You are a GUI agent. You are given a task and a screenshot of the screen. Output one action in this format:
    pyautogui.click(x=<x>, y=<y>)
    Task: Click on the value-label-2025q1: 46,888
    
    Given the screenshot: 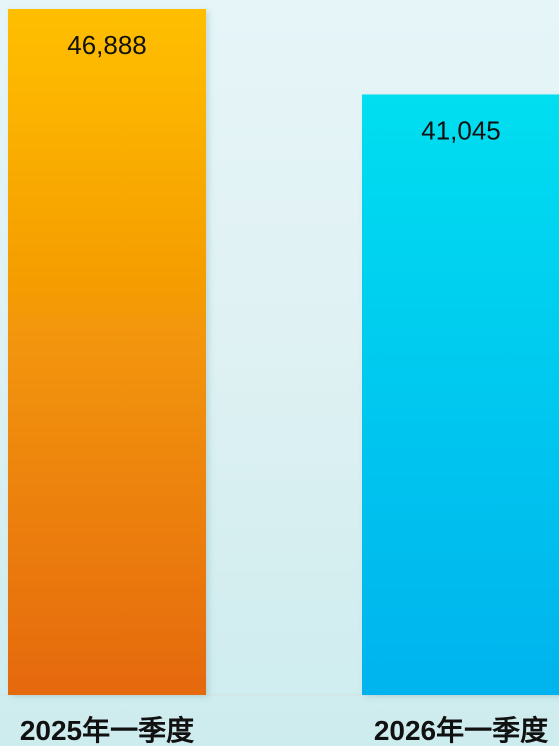 What is the action you would take?
    pyautogui.click(x=107, y=45)
    